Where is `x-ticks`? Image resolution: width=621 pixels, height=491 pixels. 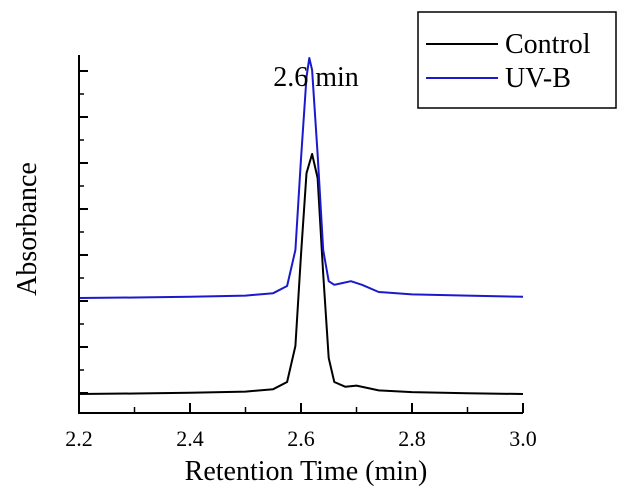 x-ticks is located at coordinates (301, 408).